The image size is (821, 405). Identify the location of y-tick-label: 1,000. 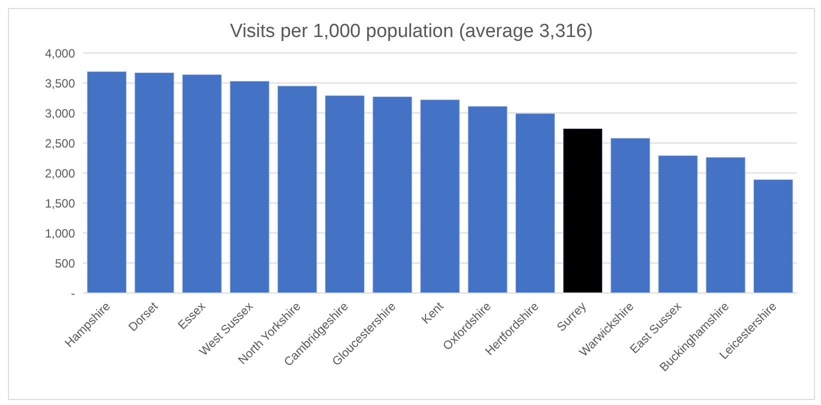
(60, 233).